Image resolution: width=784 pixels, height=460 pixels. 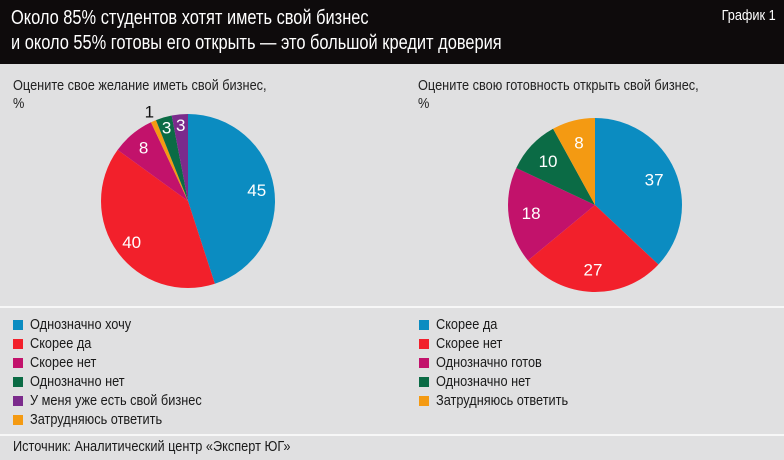 I want to click on legend-label: Однозначно готов, so click(x=489, y=362).